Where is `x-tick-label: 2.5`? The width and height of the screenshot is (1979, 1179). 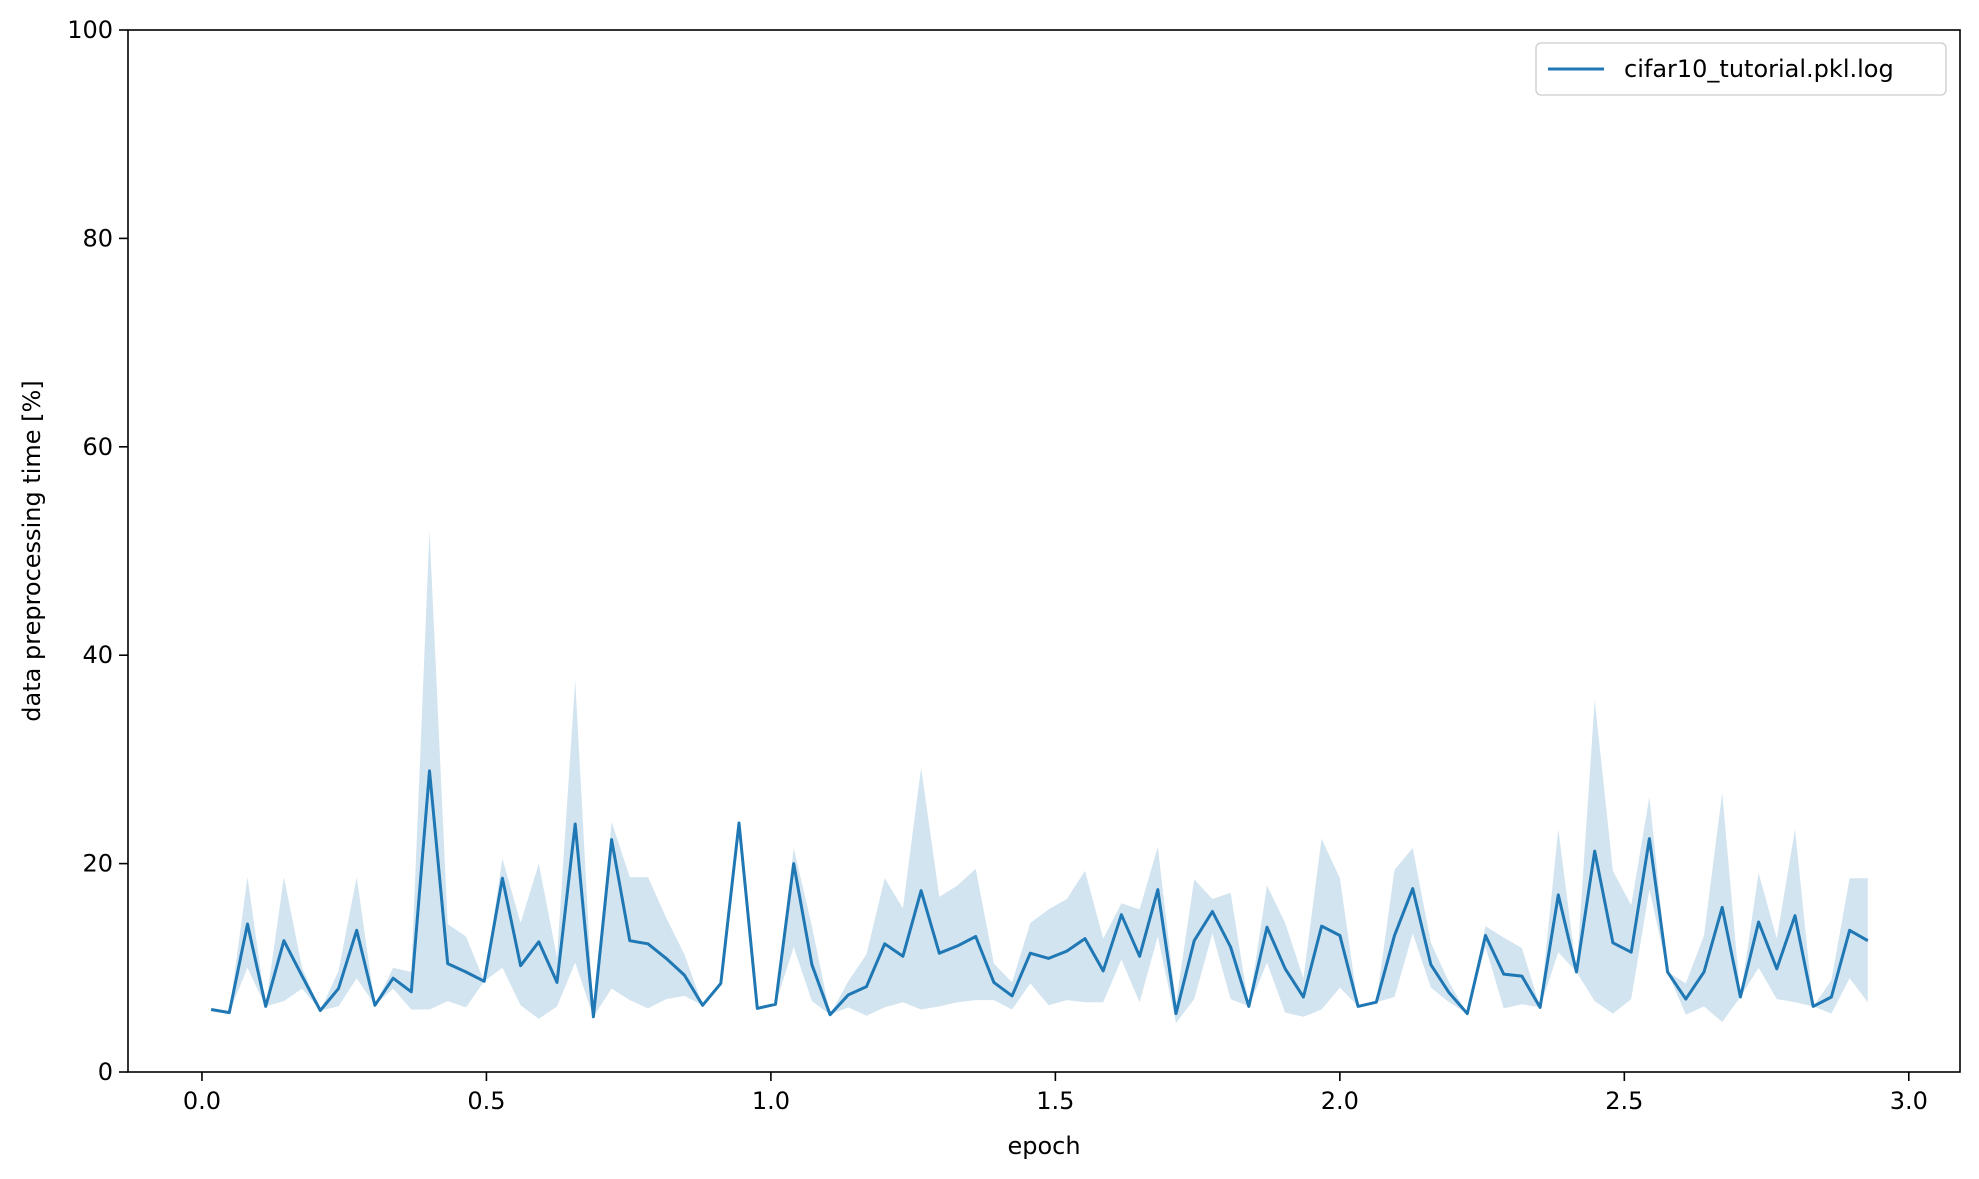
x-tick-label: 2.5 is located at coordinates (1624, 1101).